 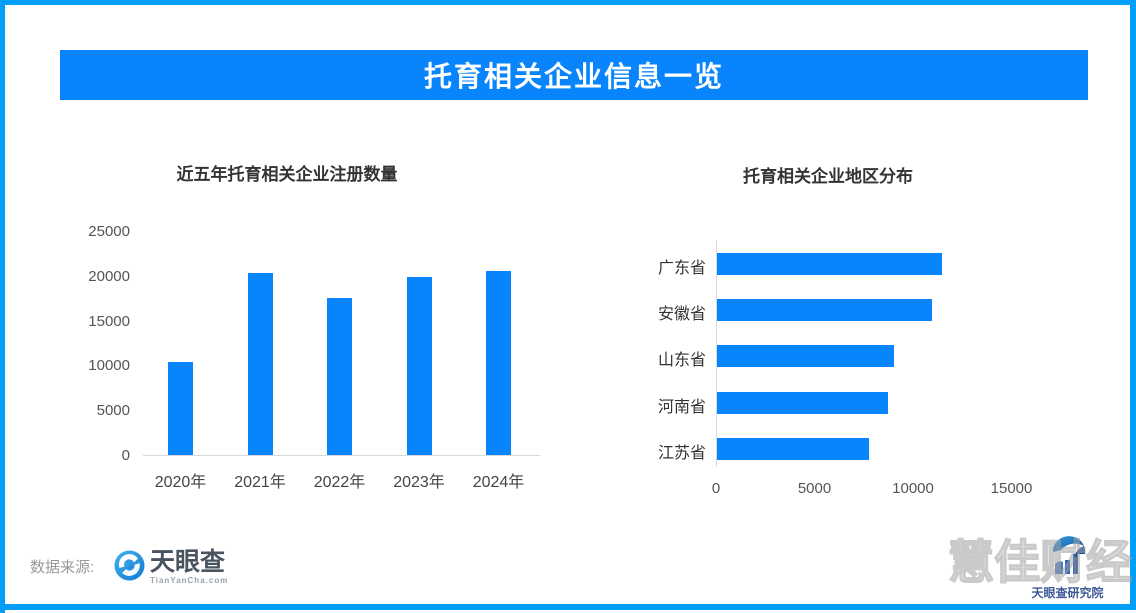 I want to click on frame-border-right, so click(x=1133, y=305).